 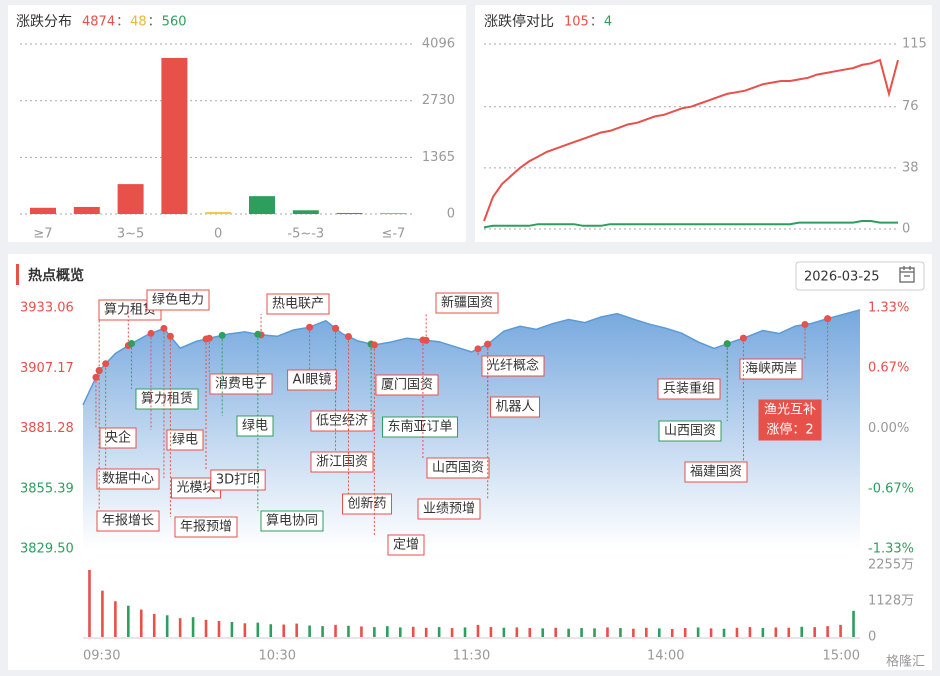 I want to click on tag-label: 热电联产, so click(x=298, y=304).